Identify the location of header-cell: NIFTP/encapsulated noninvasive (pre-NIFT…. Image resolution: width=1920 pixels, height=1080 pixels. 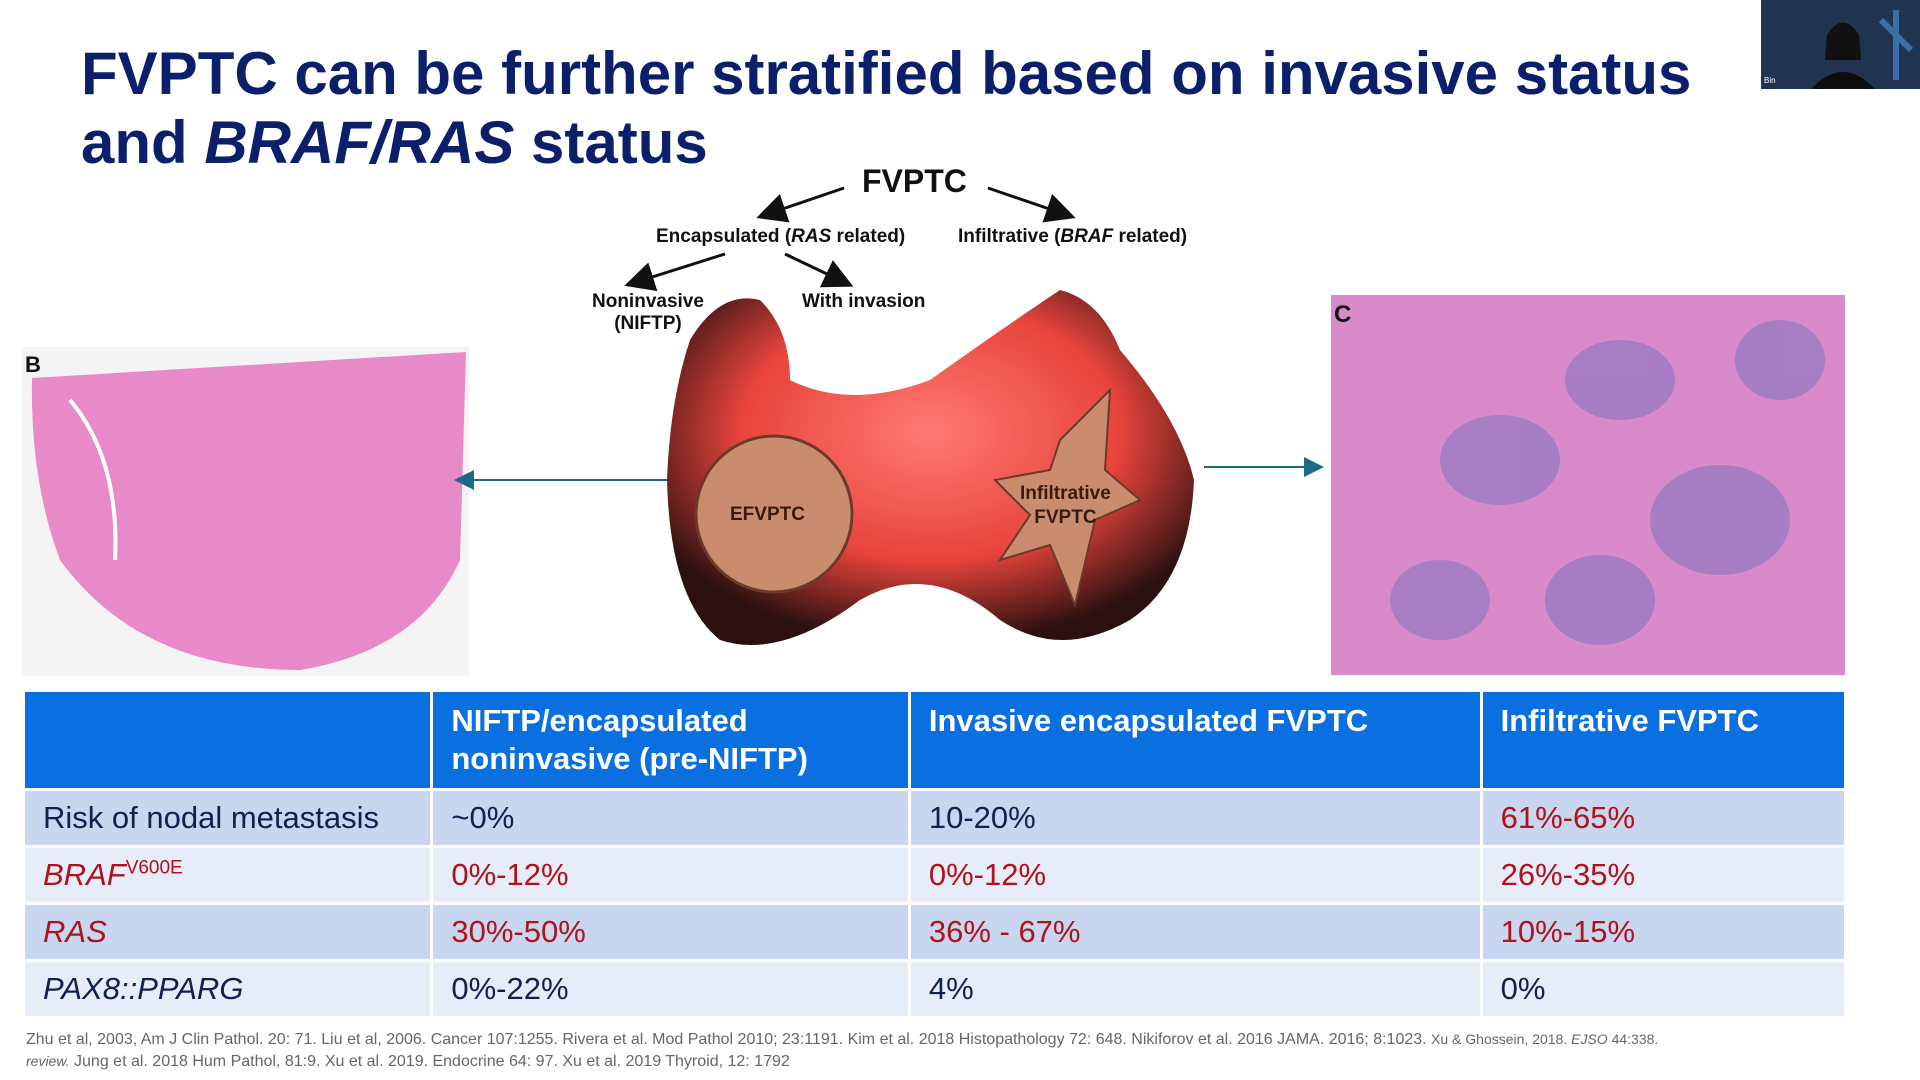
(670, 740).